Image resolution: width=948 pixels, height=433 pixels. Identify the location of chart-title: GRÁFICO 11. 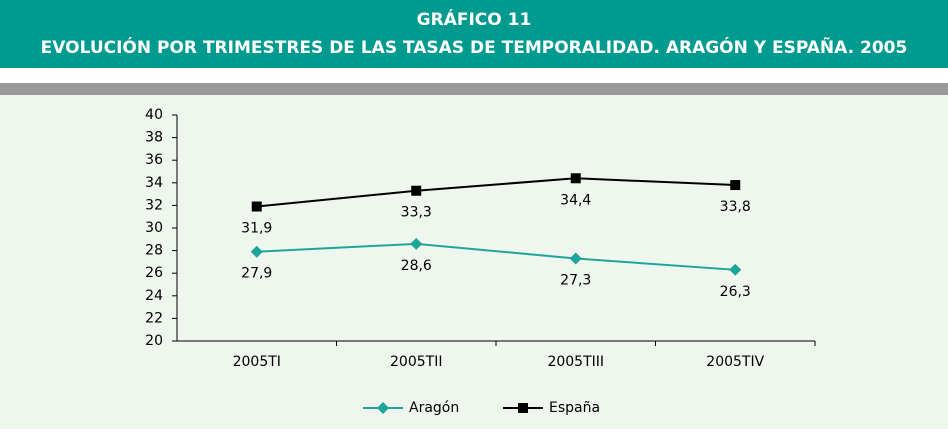
(474, 19).